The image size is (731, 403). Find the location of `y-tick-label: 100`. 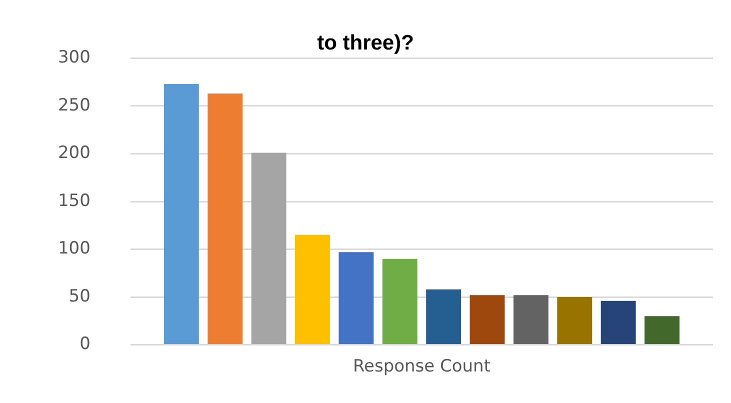

y-tick-label: 100 is located at coordinates (74, 248).